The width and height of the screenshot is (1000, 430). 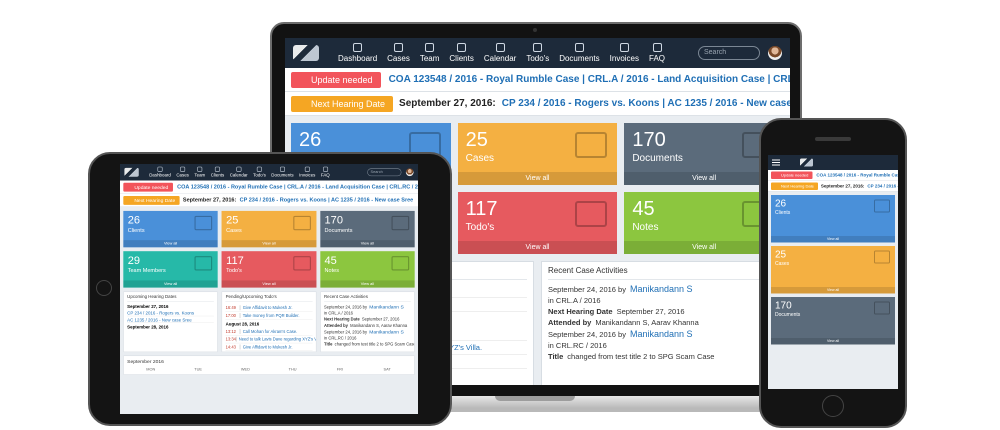 What do you see at coordinates (379, 325) in the screenshot?
I see `activity-text: Manikandann S, Aarav Khanna` at bounding box center [379, 325].